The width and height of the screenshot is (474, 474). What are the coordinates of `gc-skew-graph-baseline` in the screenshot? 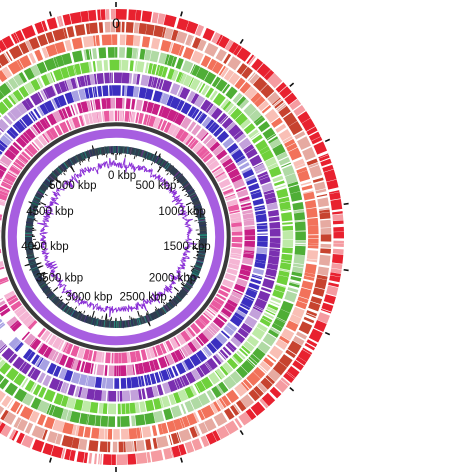 It's located at (116, 237).